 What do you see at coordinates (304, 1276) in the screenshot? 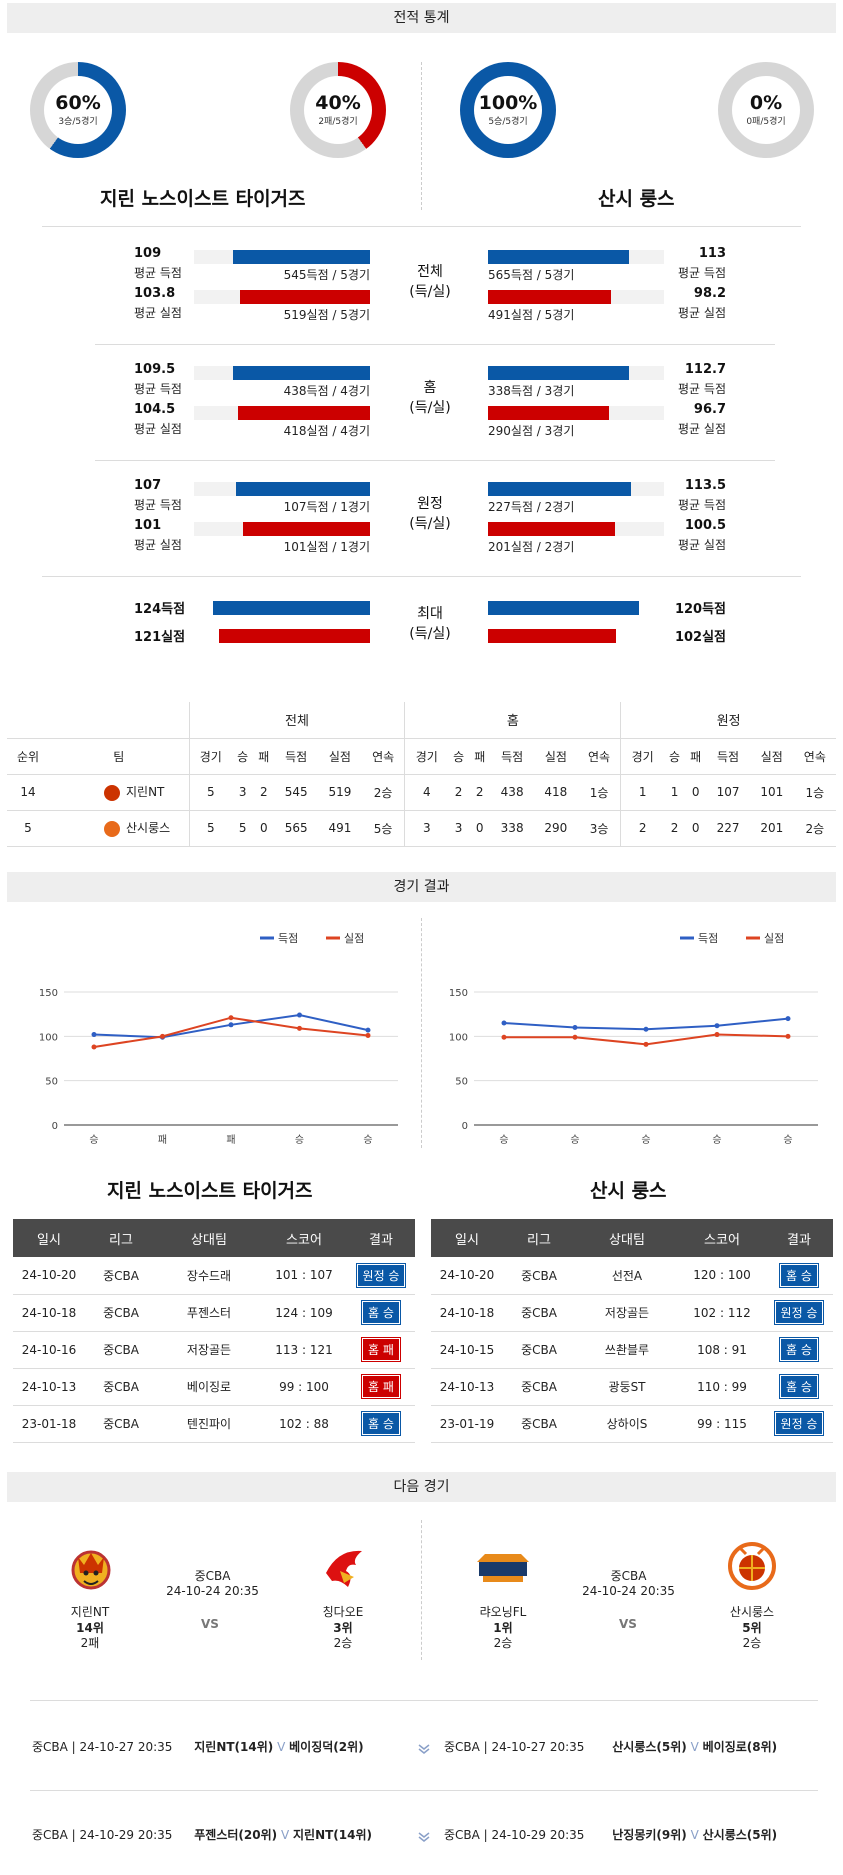
I see `result-score: 101 : 107` at bounding box center [304, 1276].